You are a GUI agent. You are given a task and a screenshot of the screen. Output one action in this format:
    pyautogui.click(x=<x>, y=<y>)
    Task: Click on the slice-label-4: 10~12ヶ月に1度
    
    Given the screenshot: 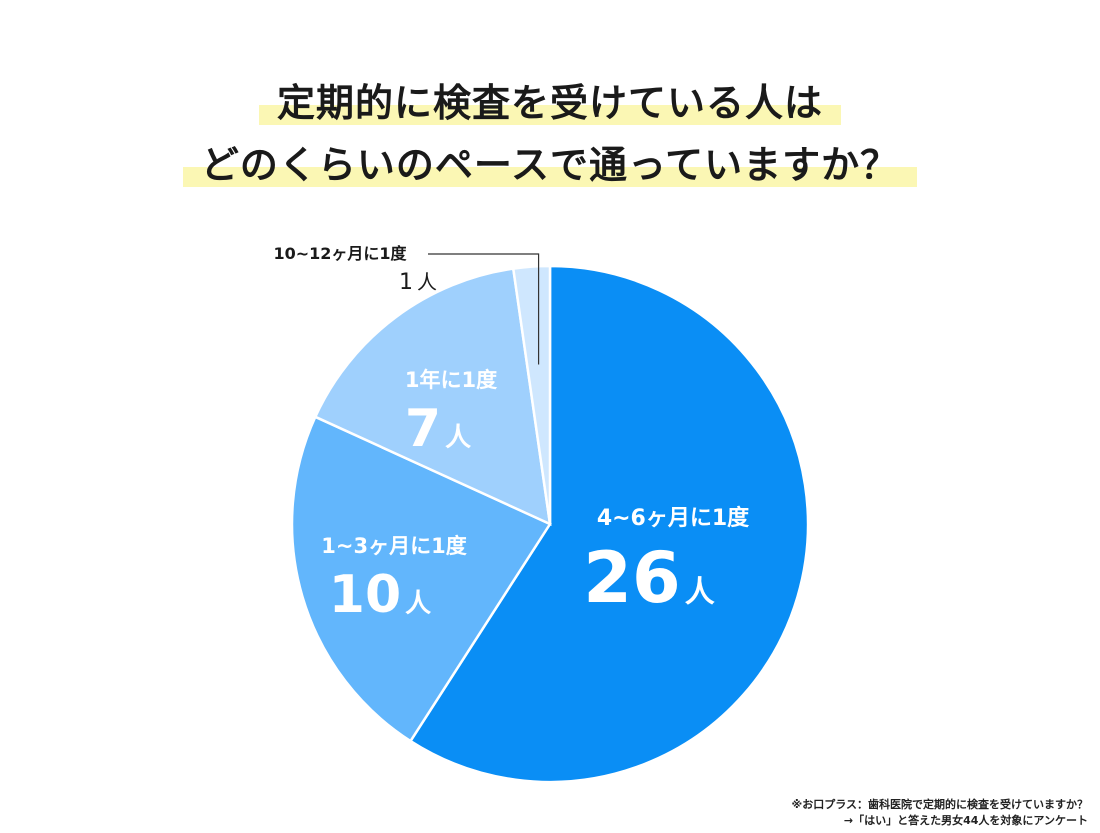 What is the action you would take?
    pyautogui.click(x=340, y=253)
    